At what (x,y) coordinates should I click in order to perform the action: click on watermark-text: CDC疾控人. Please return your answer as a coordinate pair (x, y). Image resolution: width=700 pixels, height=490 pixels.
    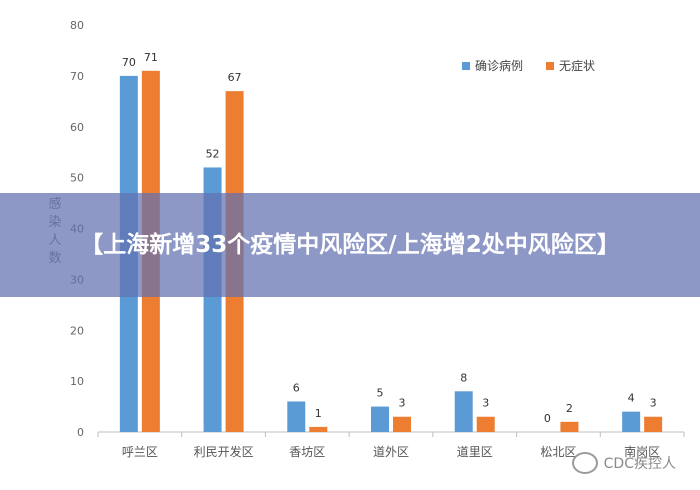
    Looking at the image, I should click on (639, 464).